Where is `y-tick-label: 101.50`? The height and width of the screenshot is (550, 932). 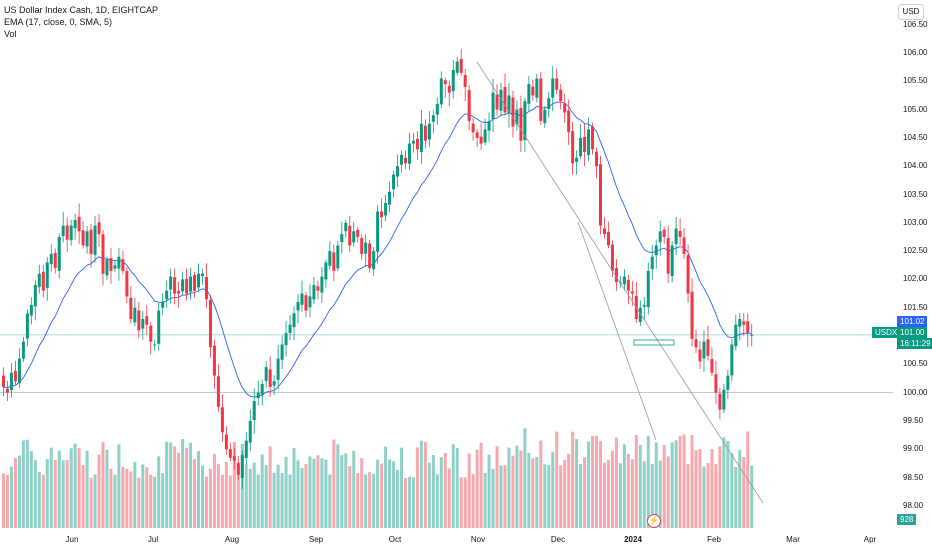
y-tick-label: 101.50 is located at coordinates (915, 307).